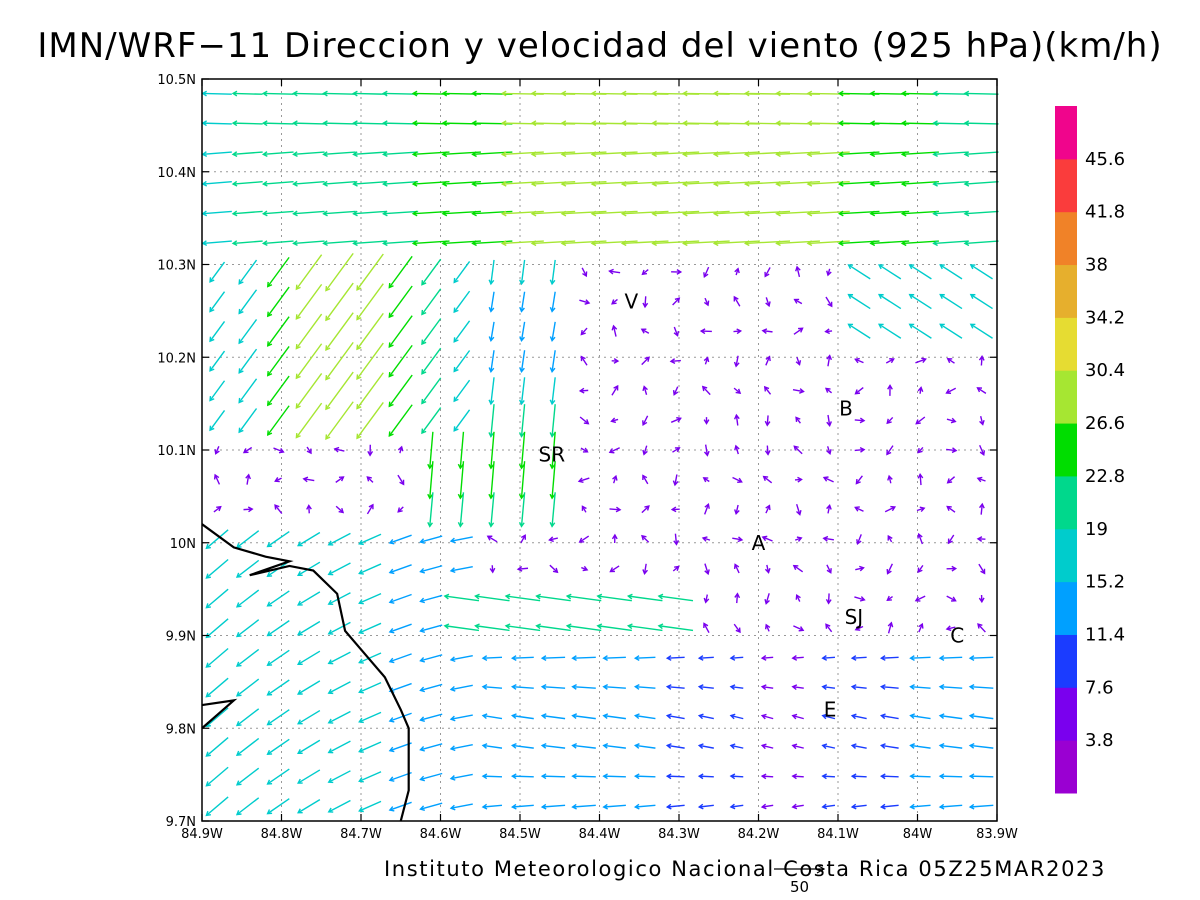  I want to click on x-tick-label: 84.7W, so click(361, 834).